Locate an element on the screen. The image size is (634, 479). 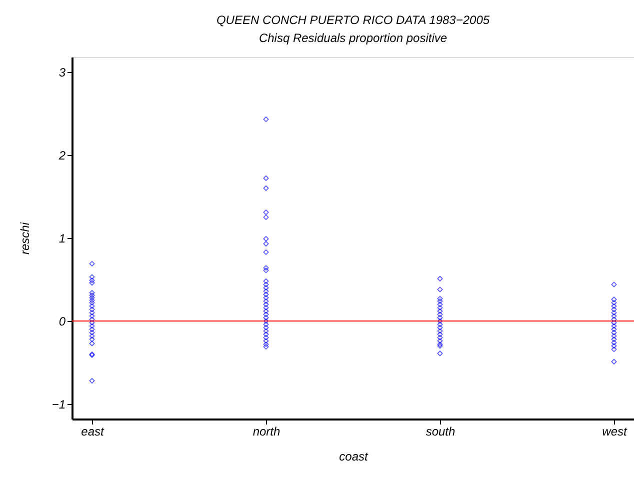
x-tick-label: north is located at coordinates (266, 431).